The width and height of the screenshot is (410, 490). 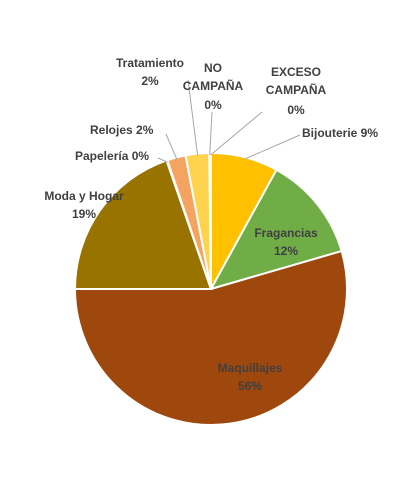 I want to click on slice-value-maquillajes: 56%, so click(x=250, y=386).